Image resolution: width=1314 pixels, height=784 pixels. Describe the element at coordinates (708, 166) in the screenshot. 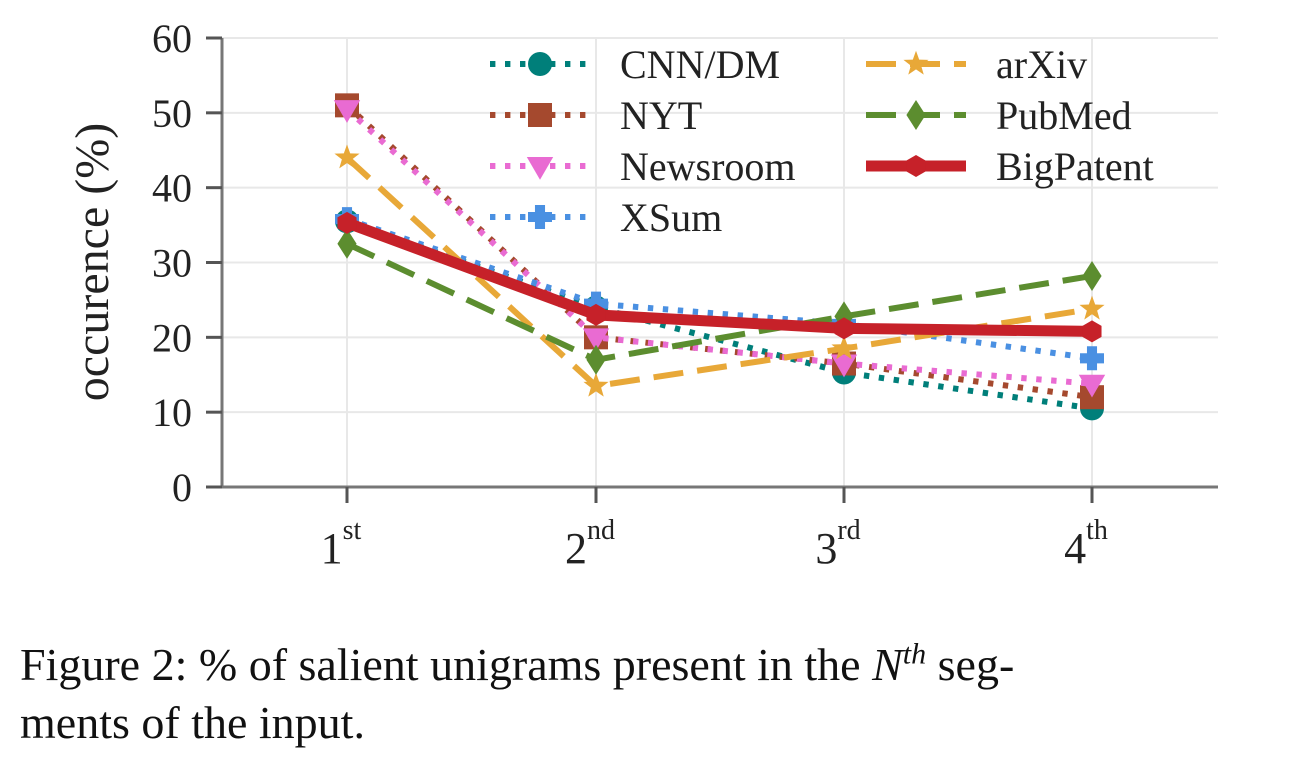

I see `legend-label-newsroom: Newsroom` at that location.